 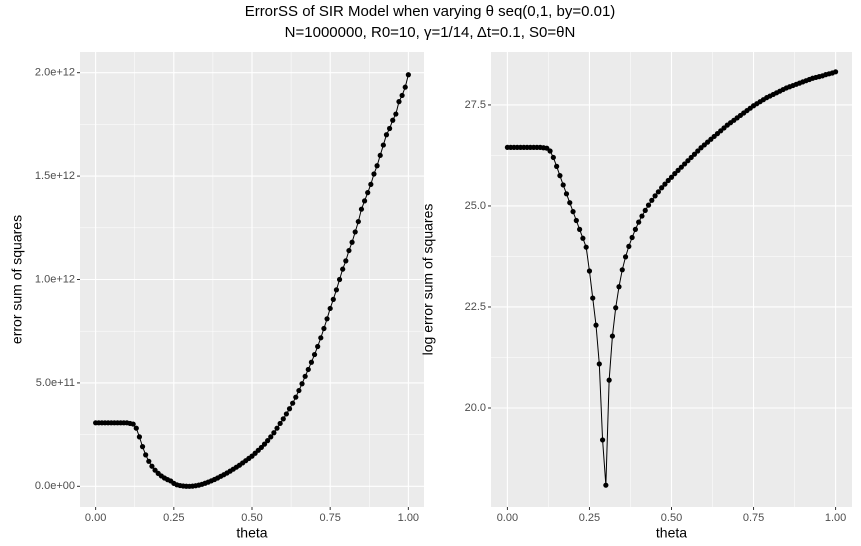 What do you see at coordinates (55, 73) in the screenshot?
I see `y-tick-label: 2.0e+12` at bounding box center [55, 73].